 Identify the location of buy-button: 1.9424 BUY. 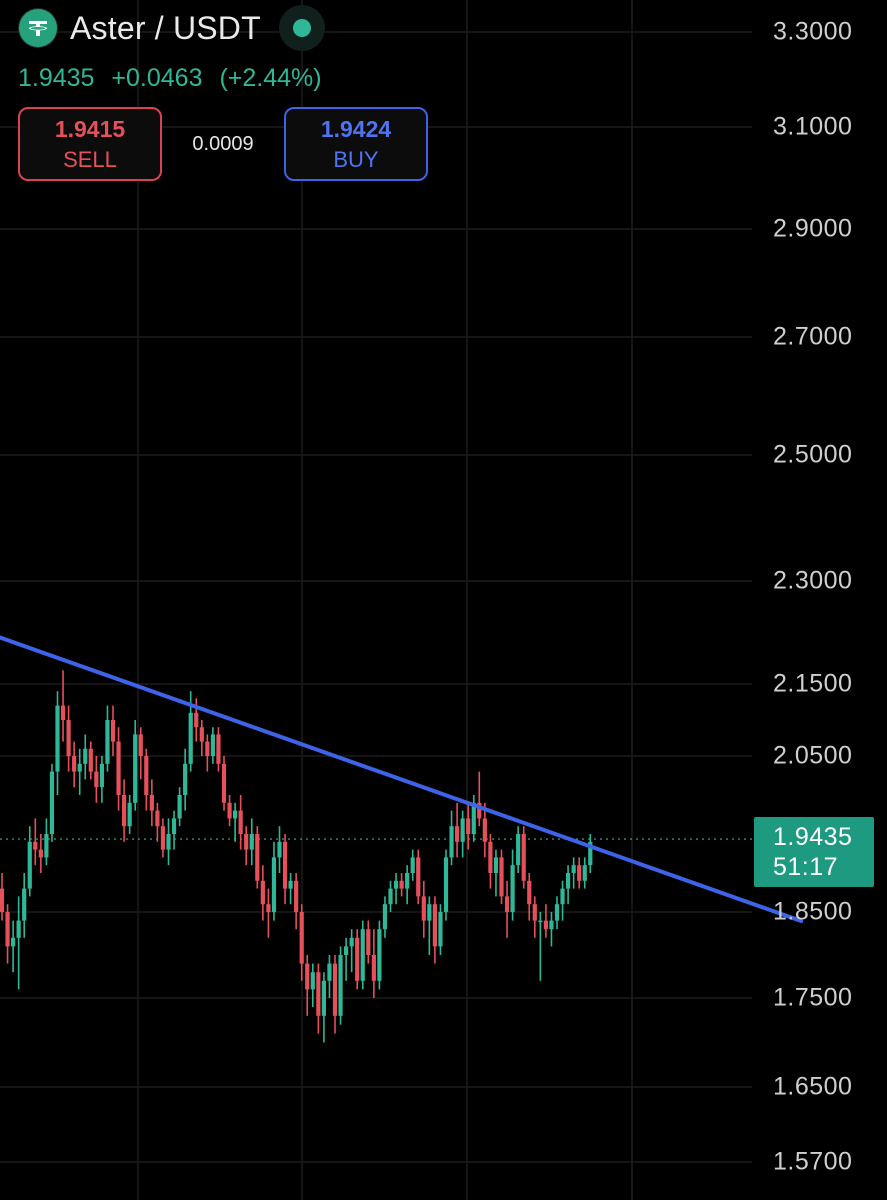
(356, 144).